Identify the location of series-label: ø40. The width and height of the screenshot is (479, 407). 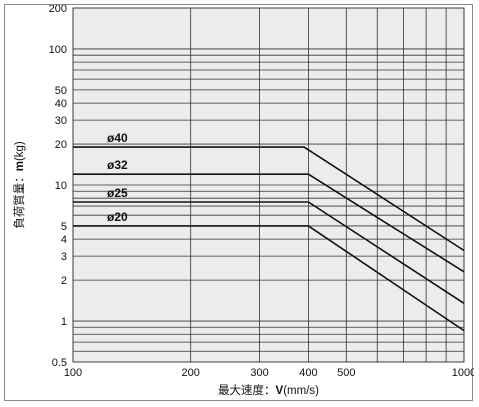
(117, 138).